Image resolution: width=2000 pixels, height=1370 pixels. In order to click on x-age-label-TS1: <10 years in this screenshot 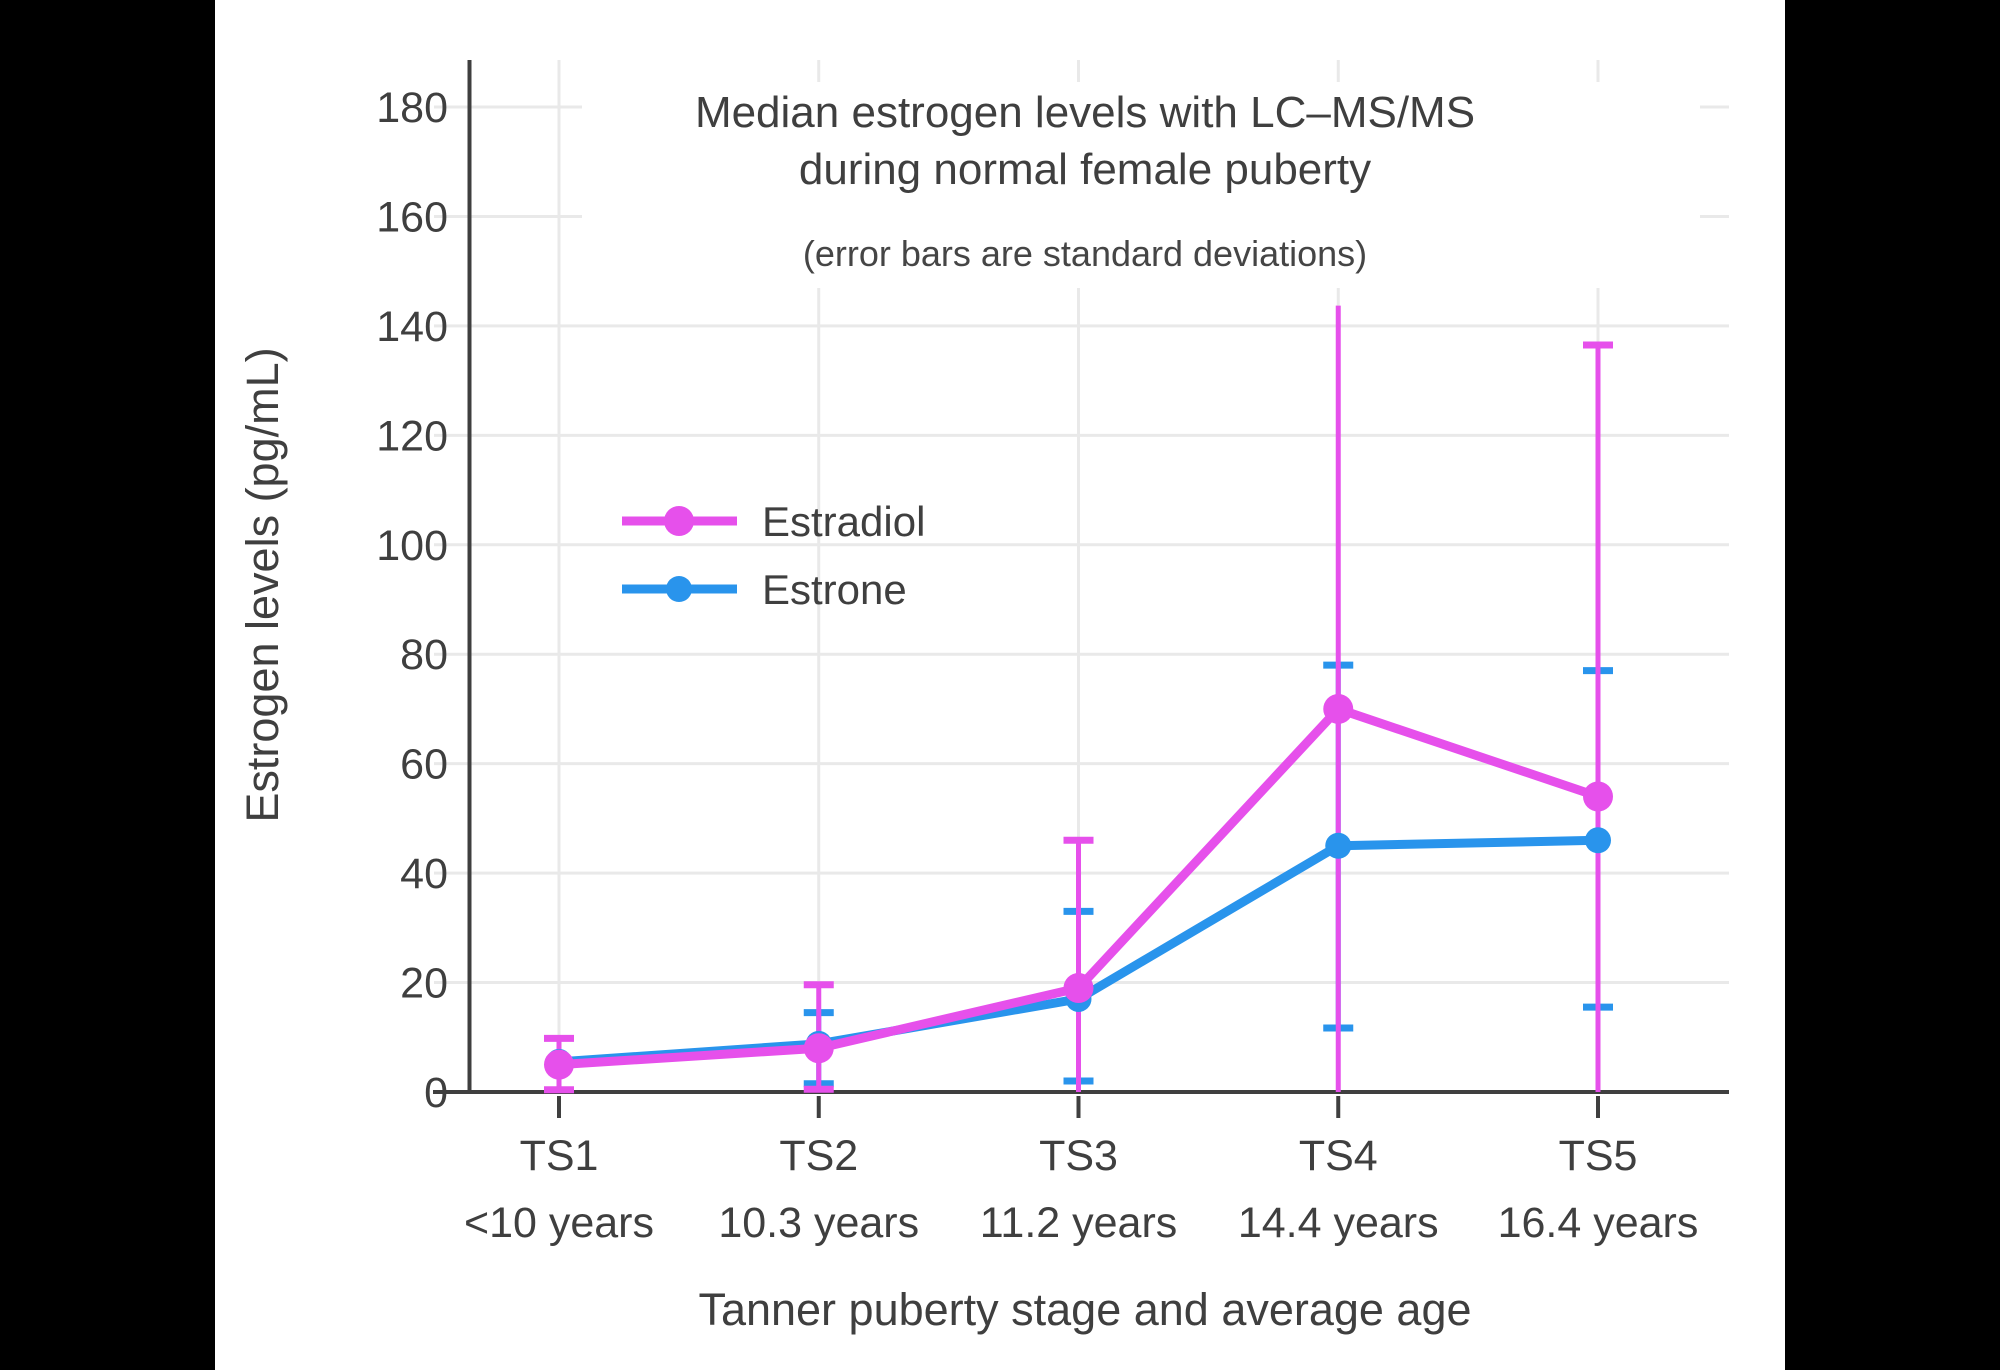, I will do `click(559, 1223)`.